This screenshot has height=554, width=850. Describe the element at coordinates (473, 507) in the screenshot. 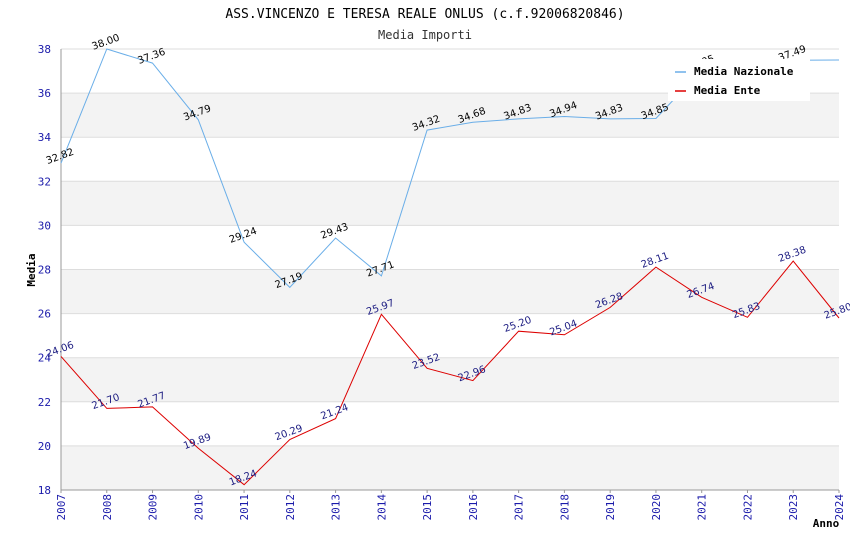

I see `x-tick-label: 2016` at that location.